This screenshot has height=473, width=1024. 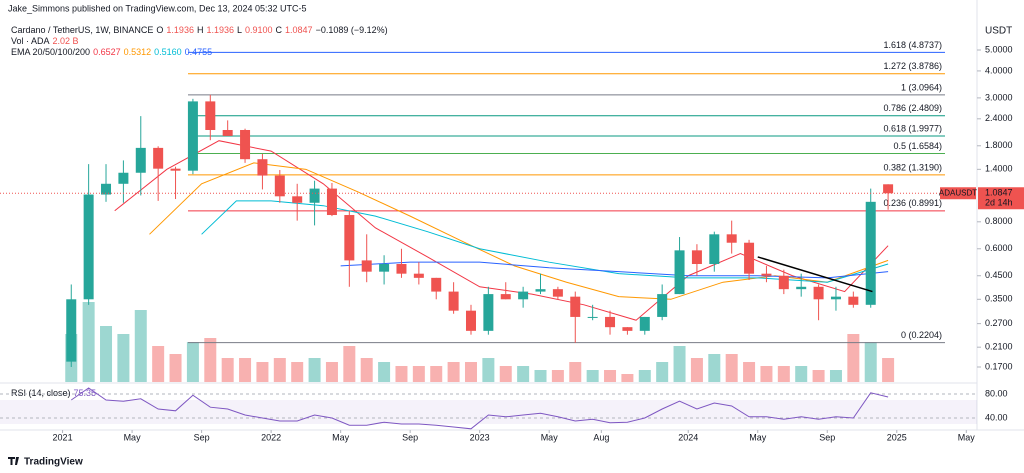 What do you see at coordinates (999, 221) in the screenshot?
I see `y-tick-label: 0.8000` at bounding box center [999, 221].